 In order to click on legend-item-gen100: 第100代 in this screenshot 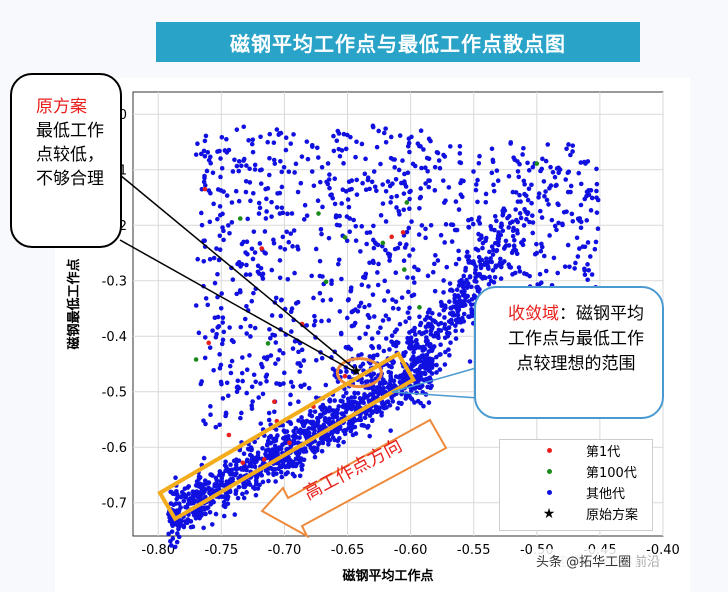, I will do `click(576, 471)`.